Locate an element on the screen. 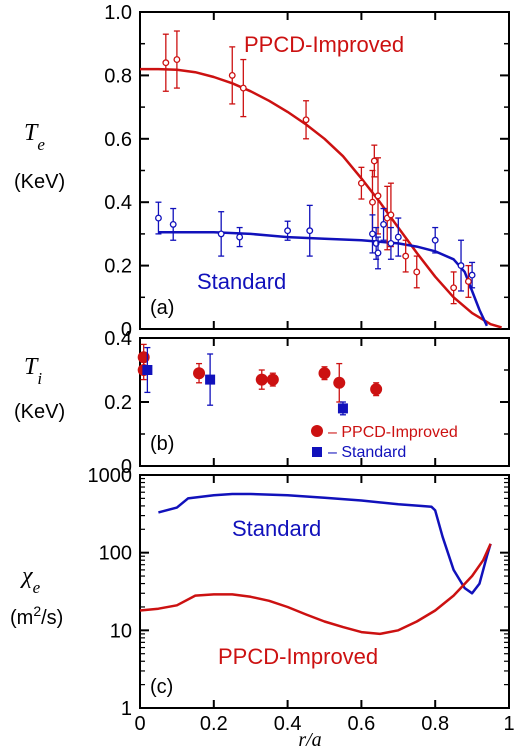 The width and height of the screenshot is (517, 751). legend-standard-label: – Standard is located at coordinates (367, 452).